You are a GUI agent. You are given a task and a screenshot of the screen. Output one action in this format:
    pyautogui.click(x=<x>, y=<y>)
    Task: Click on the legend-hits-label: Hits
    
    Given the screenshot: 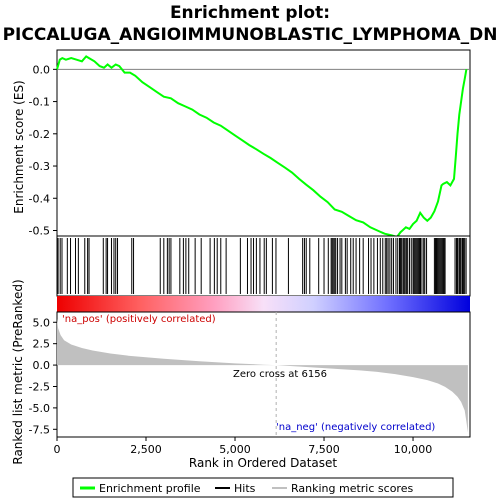 What is the action you would take?
    pyautogui.click(x=245, y=488)
    